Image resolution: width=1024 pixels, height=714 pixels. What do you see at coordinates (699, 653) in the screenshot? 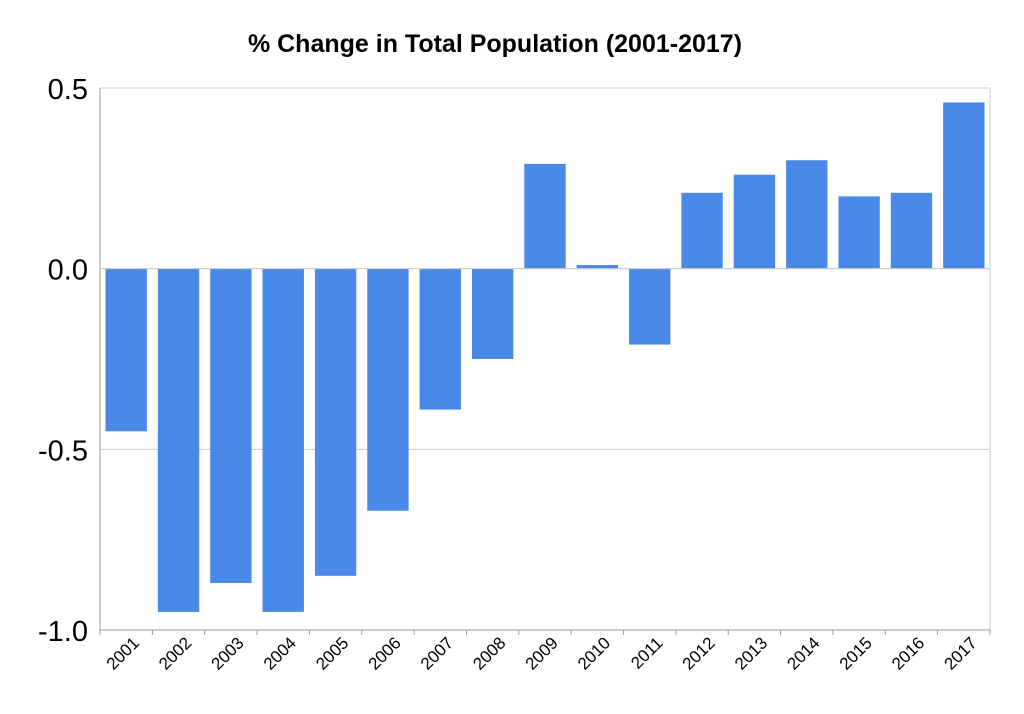
I see `x-tick-label: 2012` at bounding box center [699, 653].